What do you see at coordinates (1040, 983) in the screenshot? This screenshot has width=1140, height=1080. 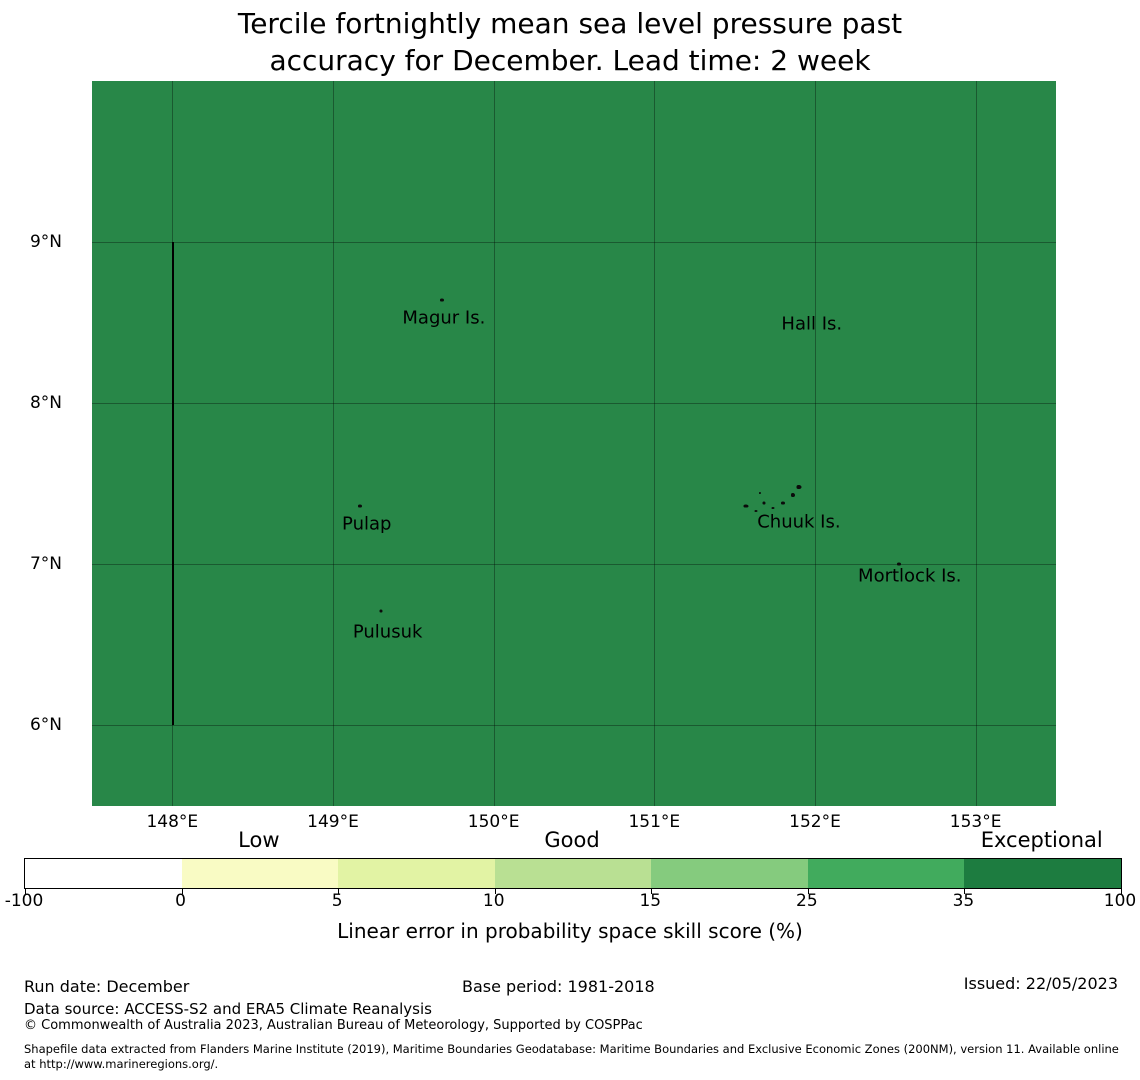 I see `issued-date-text: Issued: 22/05/2023` at bounding box center [1040, 983].